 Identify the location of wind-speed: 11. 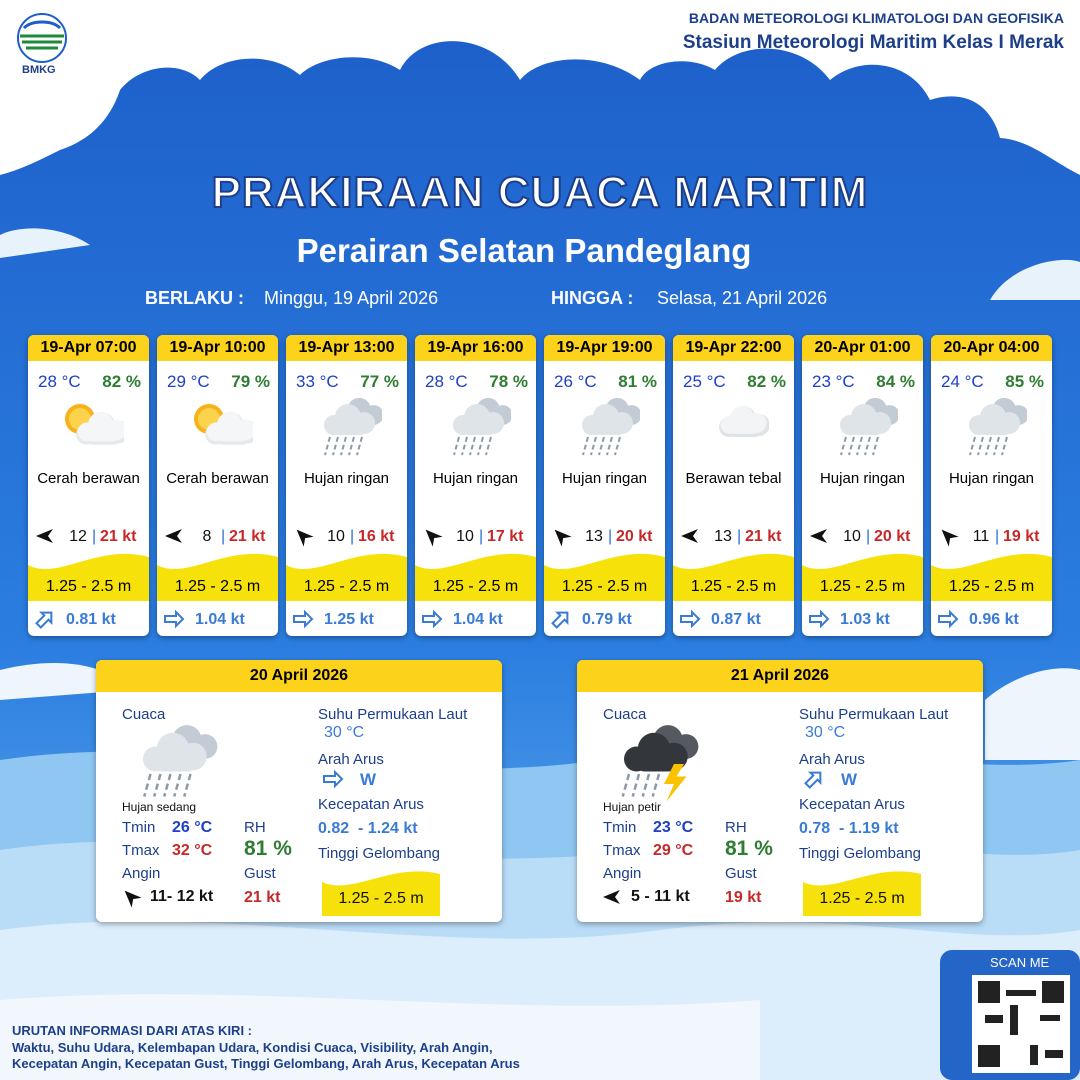
(981, 536).